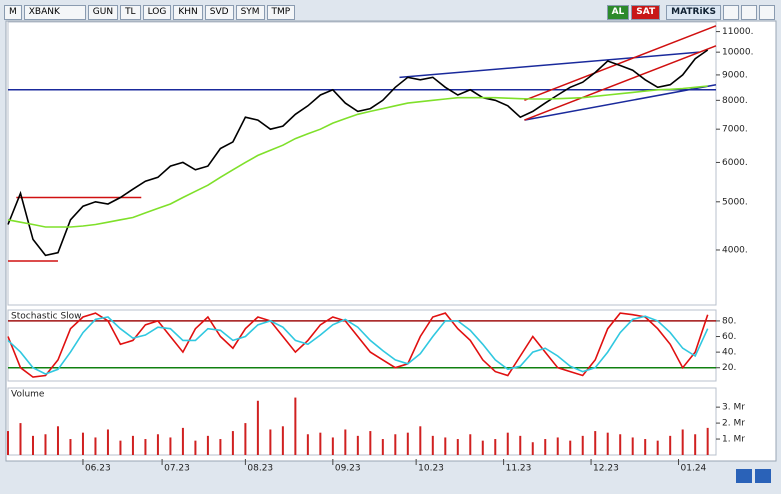 This screenshot has height=494, width=781. Describe the element at coordinates (28, 395) in the screenshot. I see `panel-title: Volume` at that location.